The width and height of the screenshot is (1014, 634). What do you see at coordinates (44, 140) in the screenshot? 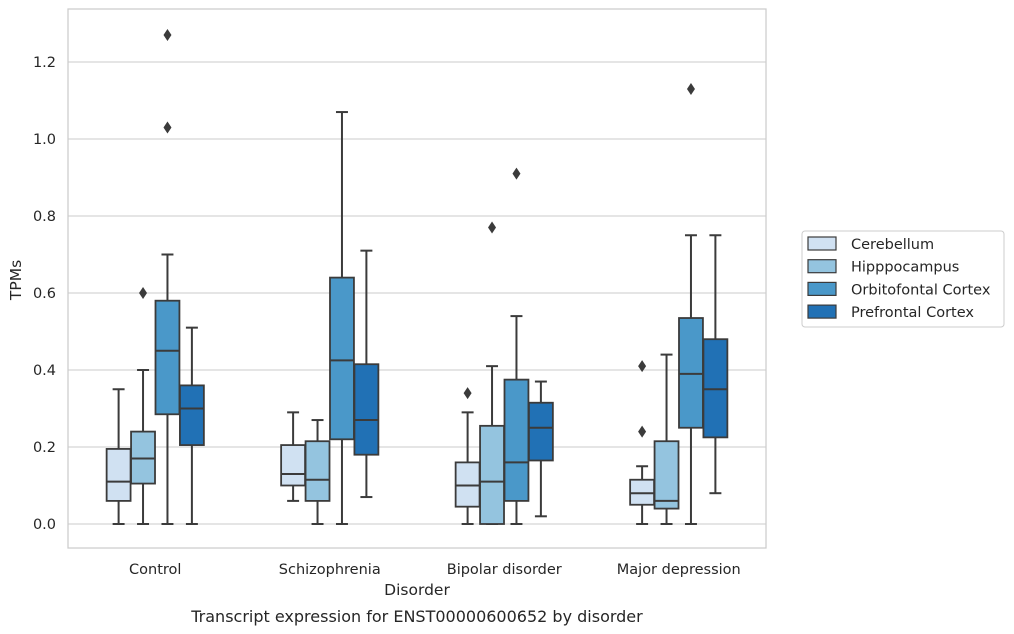
I see `y-tick-label: 1.0` at bounding box center [44, 140].